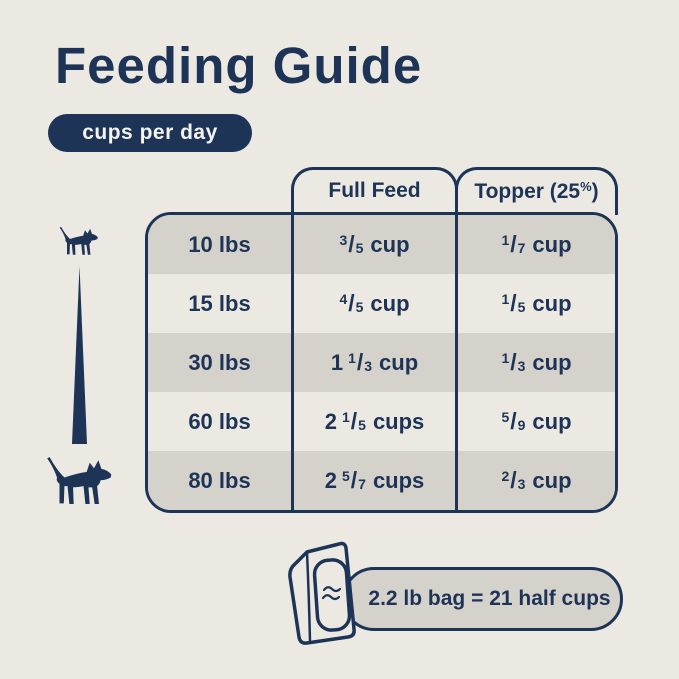 This screenshot has width=679, height=679. I want to click on fraction-numerator: 2, so click(505, 476).